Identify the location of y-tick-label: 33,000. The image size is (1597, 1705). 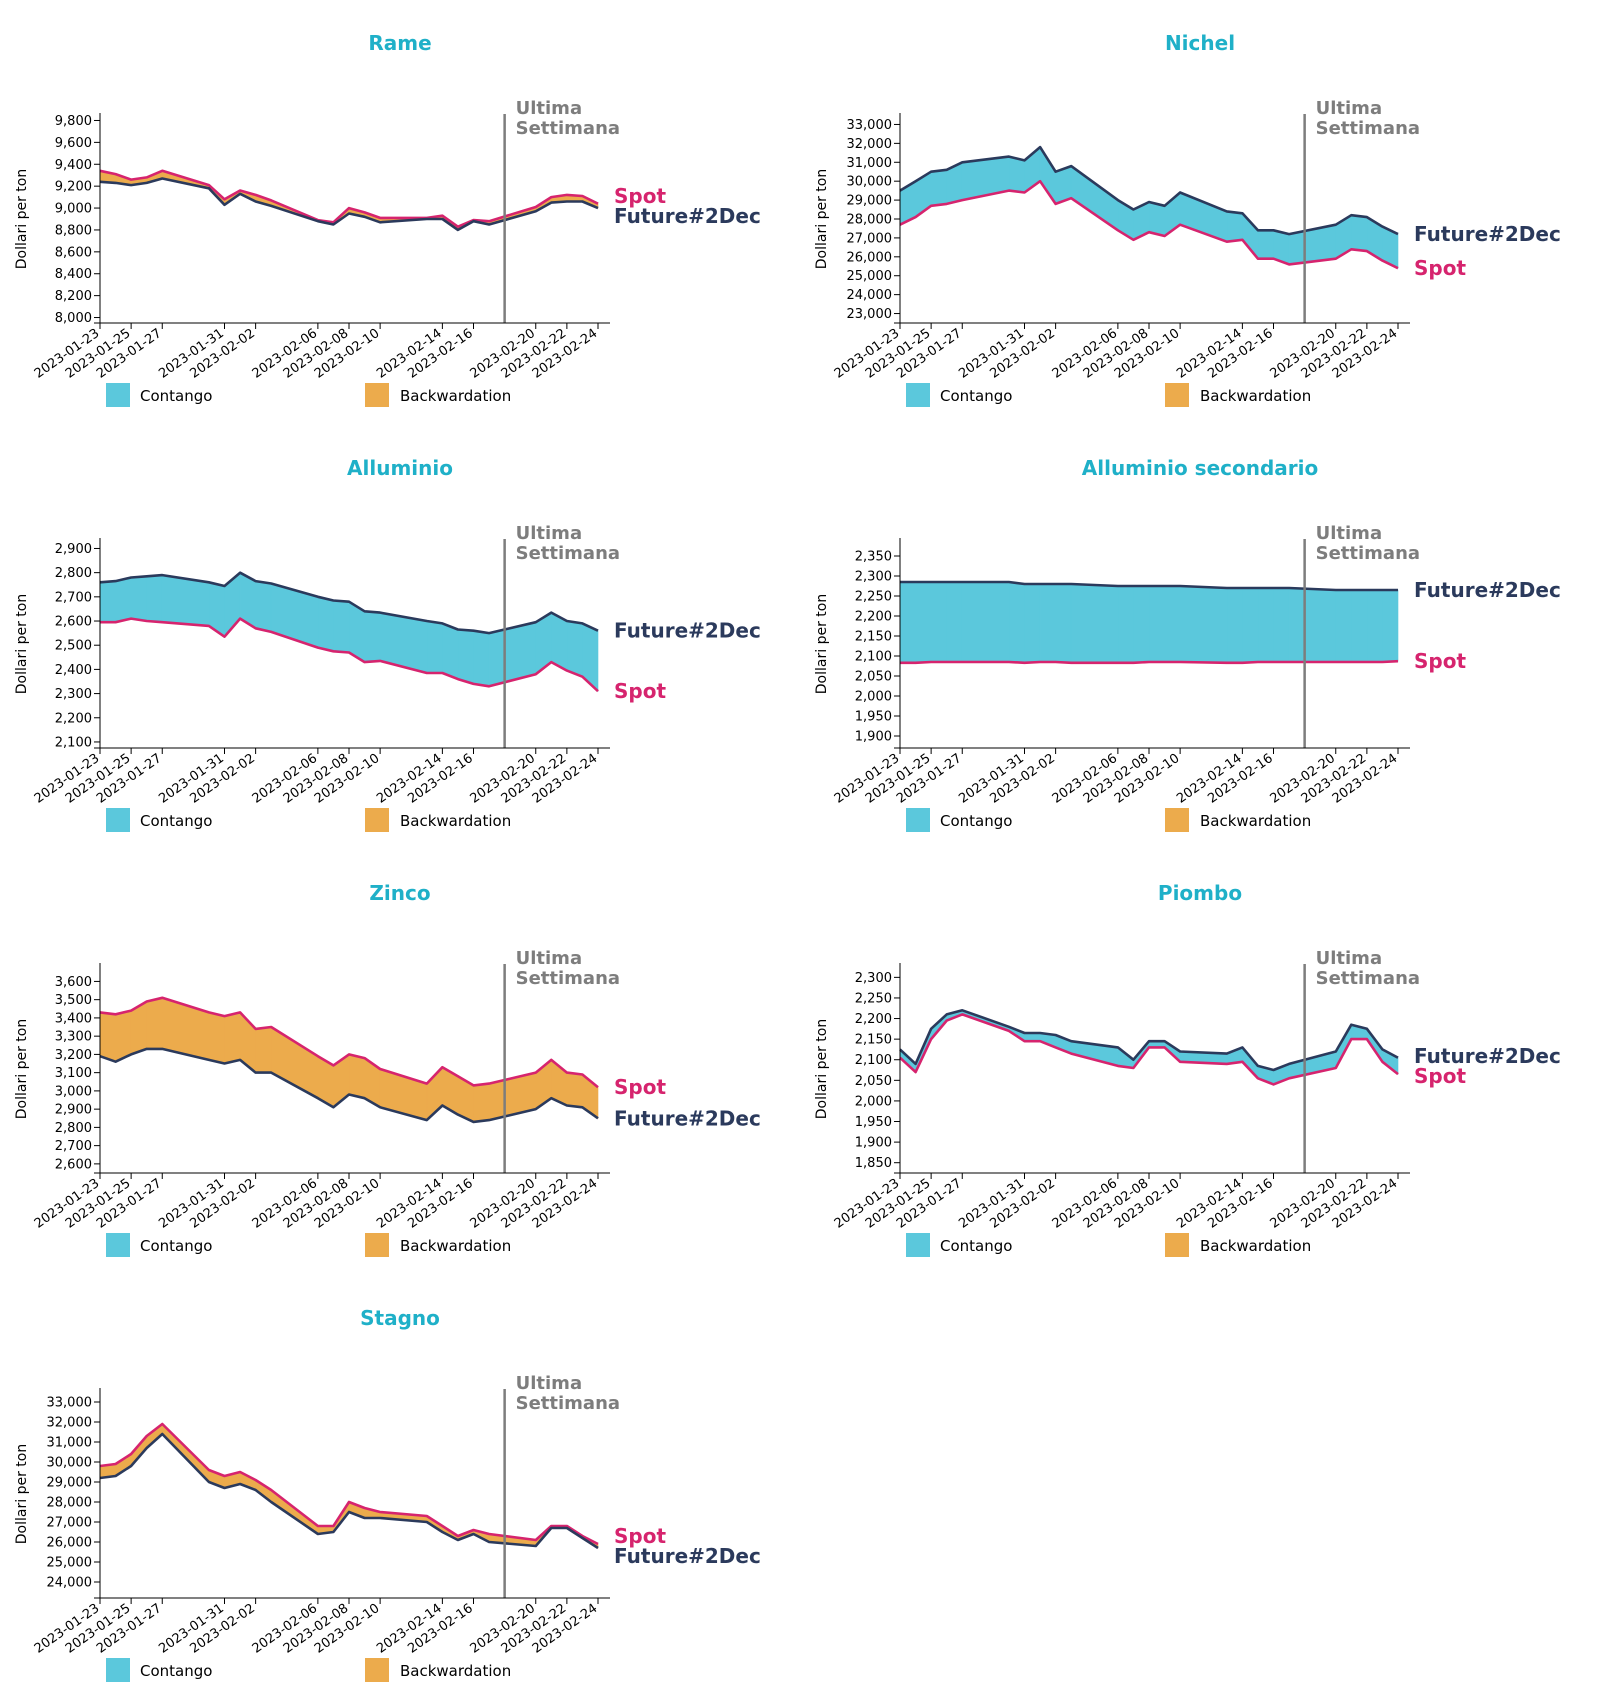
(70, 1403).